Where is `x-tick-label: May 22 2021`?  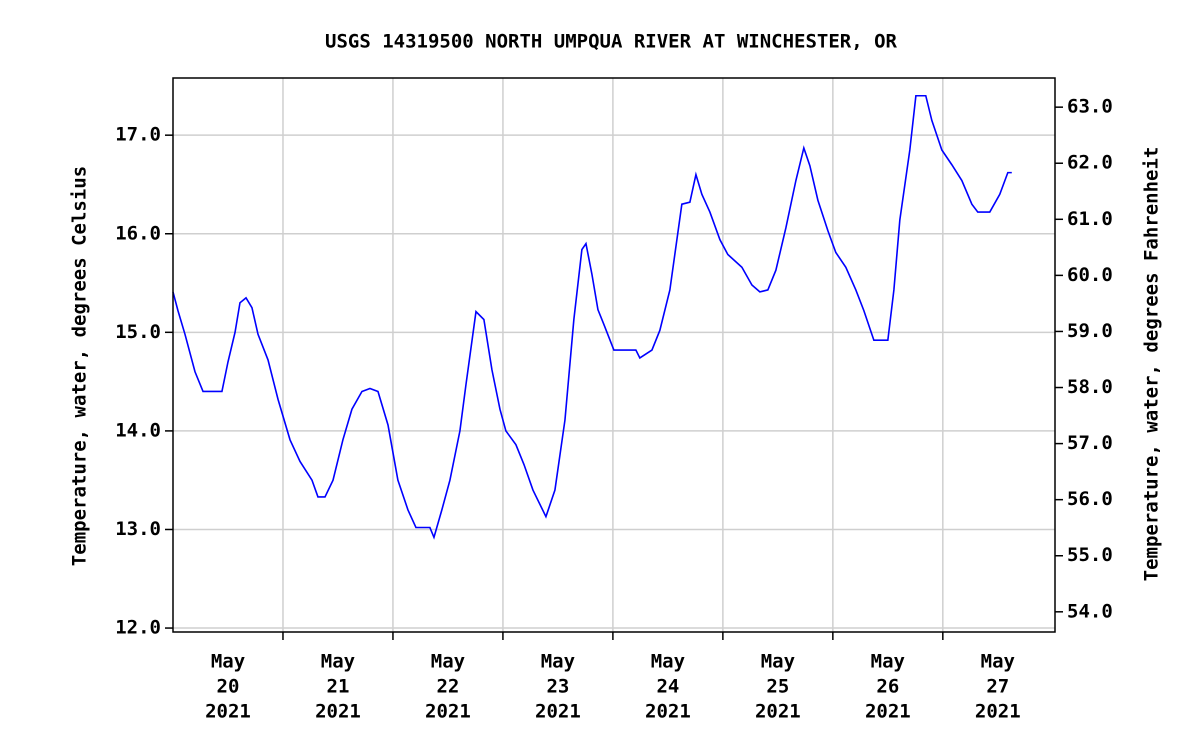 x-tick-label: May 22 2021 is located at coordinates (448, 687).